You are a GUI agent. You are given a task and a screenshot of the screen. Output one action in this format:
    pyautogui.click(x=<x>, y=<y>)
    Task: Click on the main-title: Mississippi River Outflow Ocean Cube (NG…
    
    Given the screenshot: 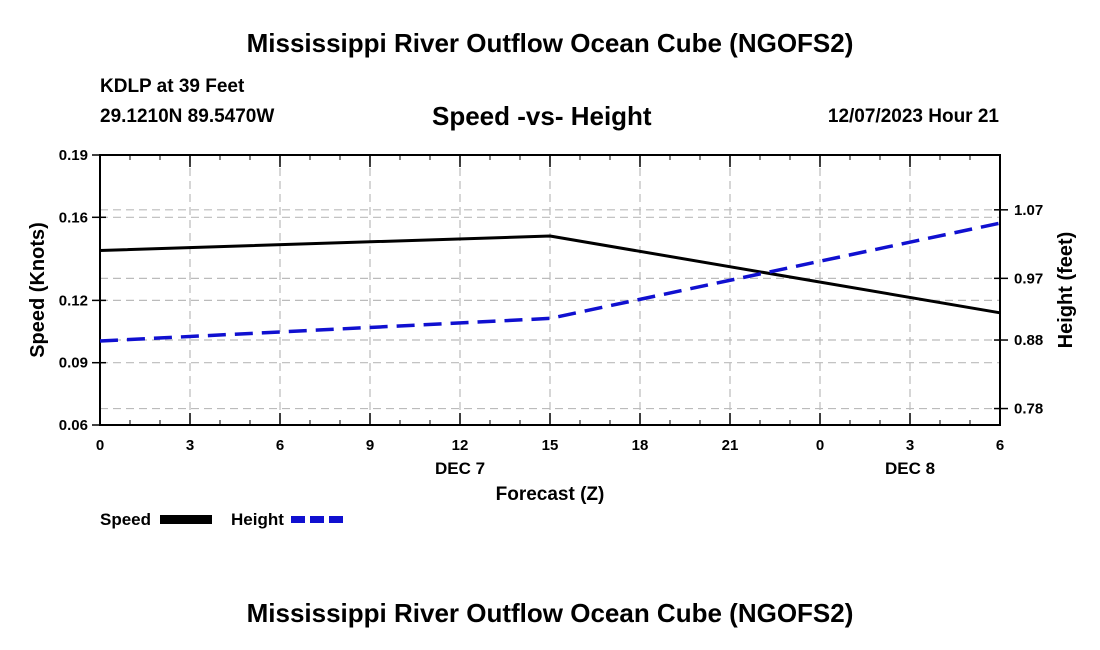 What is the action you would take?
    pyautogui.click(x=550, y=43)
    